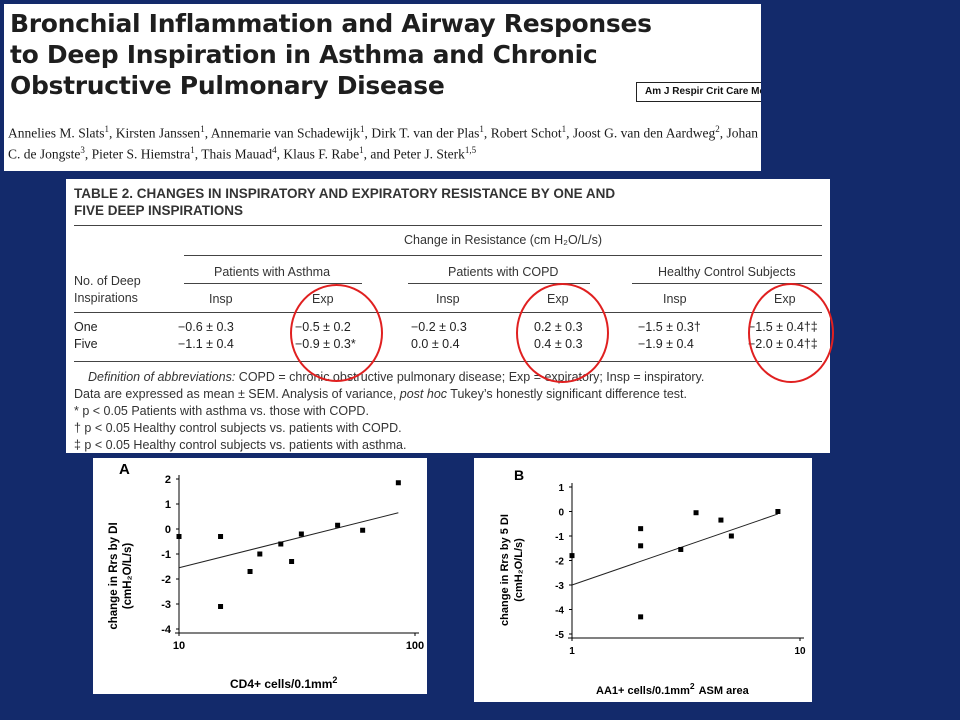 The image size is (960, 720). Describe the element at coordinates (499, 283) in the screenshot. I see `group-rule-copd` at that location.